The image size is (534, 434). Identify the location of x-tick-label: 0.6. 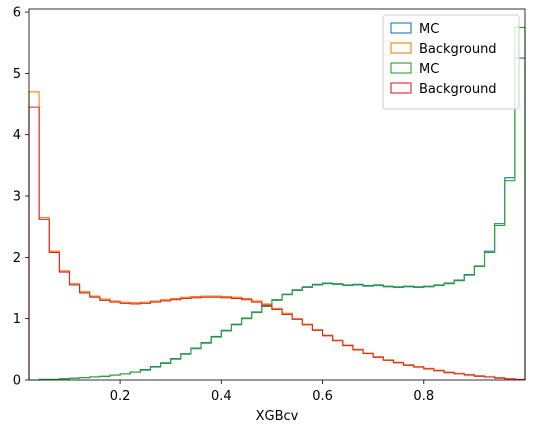
(322, 396).